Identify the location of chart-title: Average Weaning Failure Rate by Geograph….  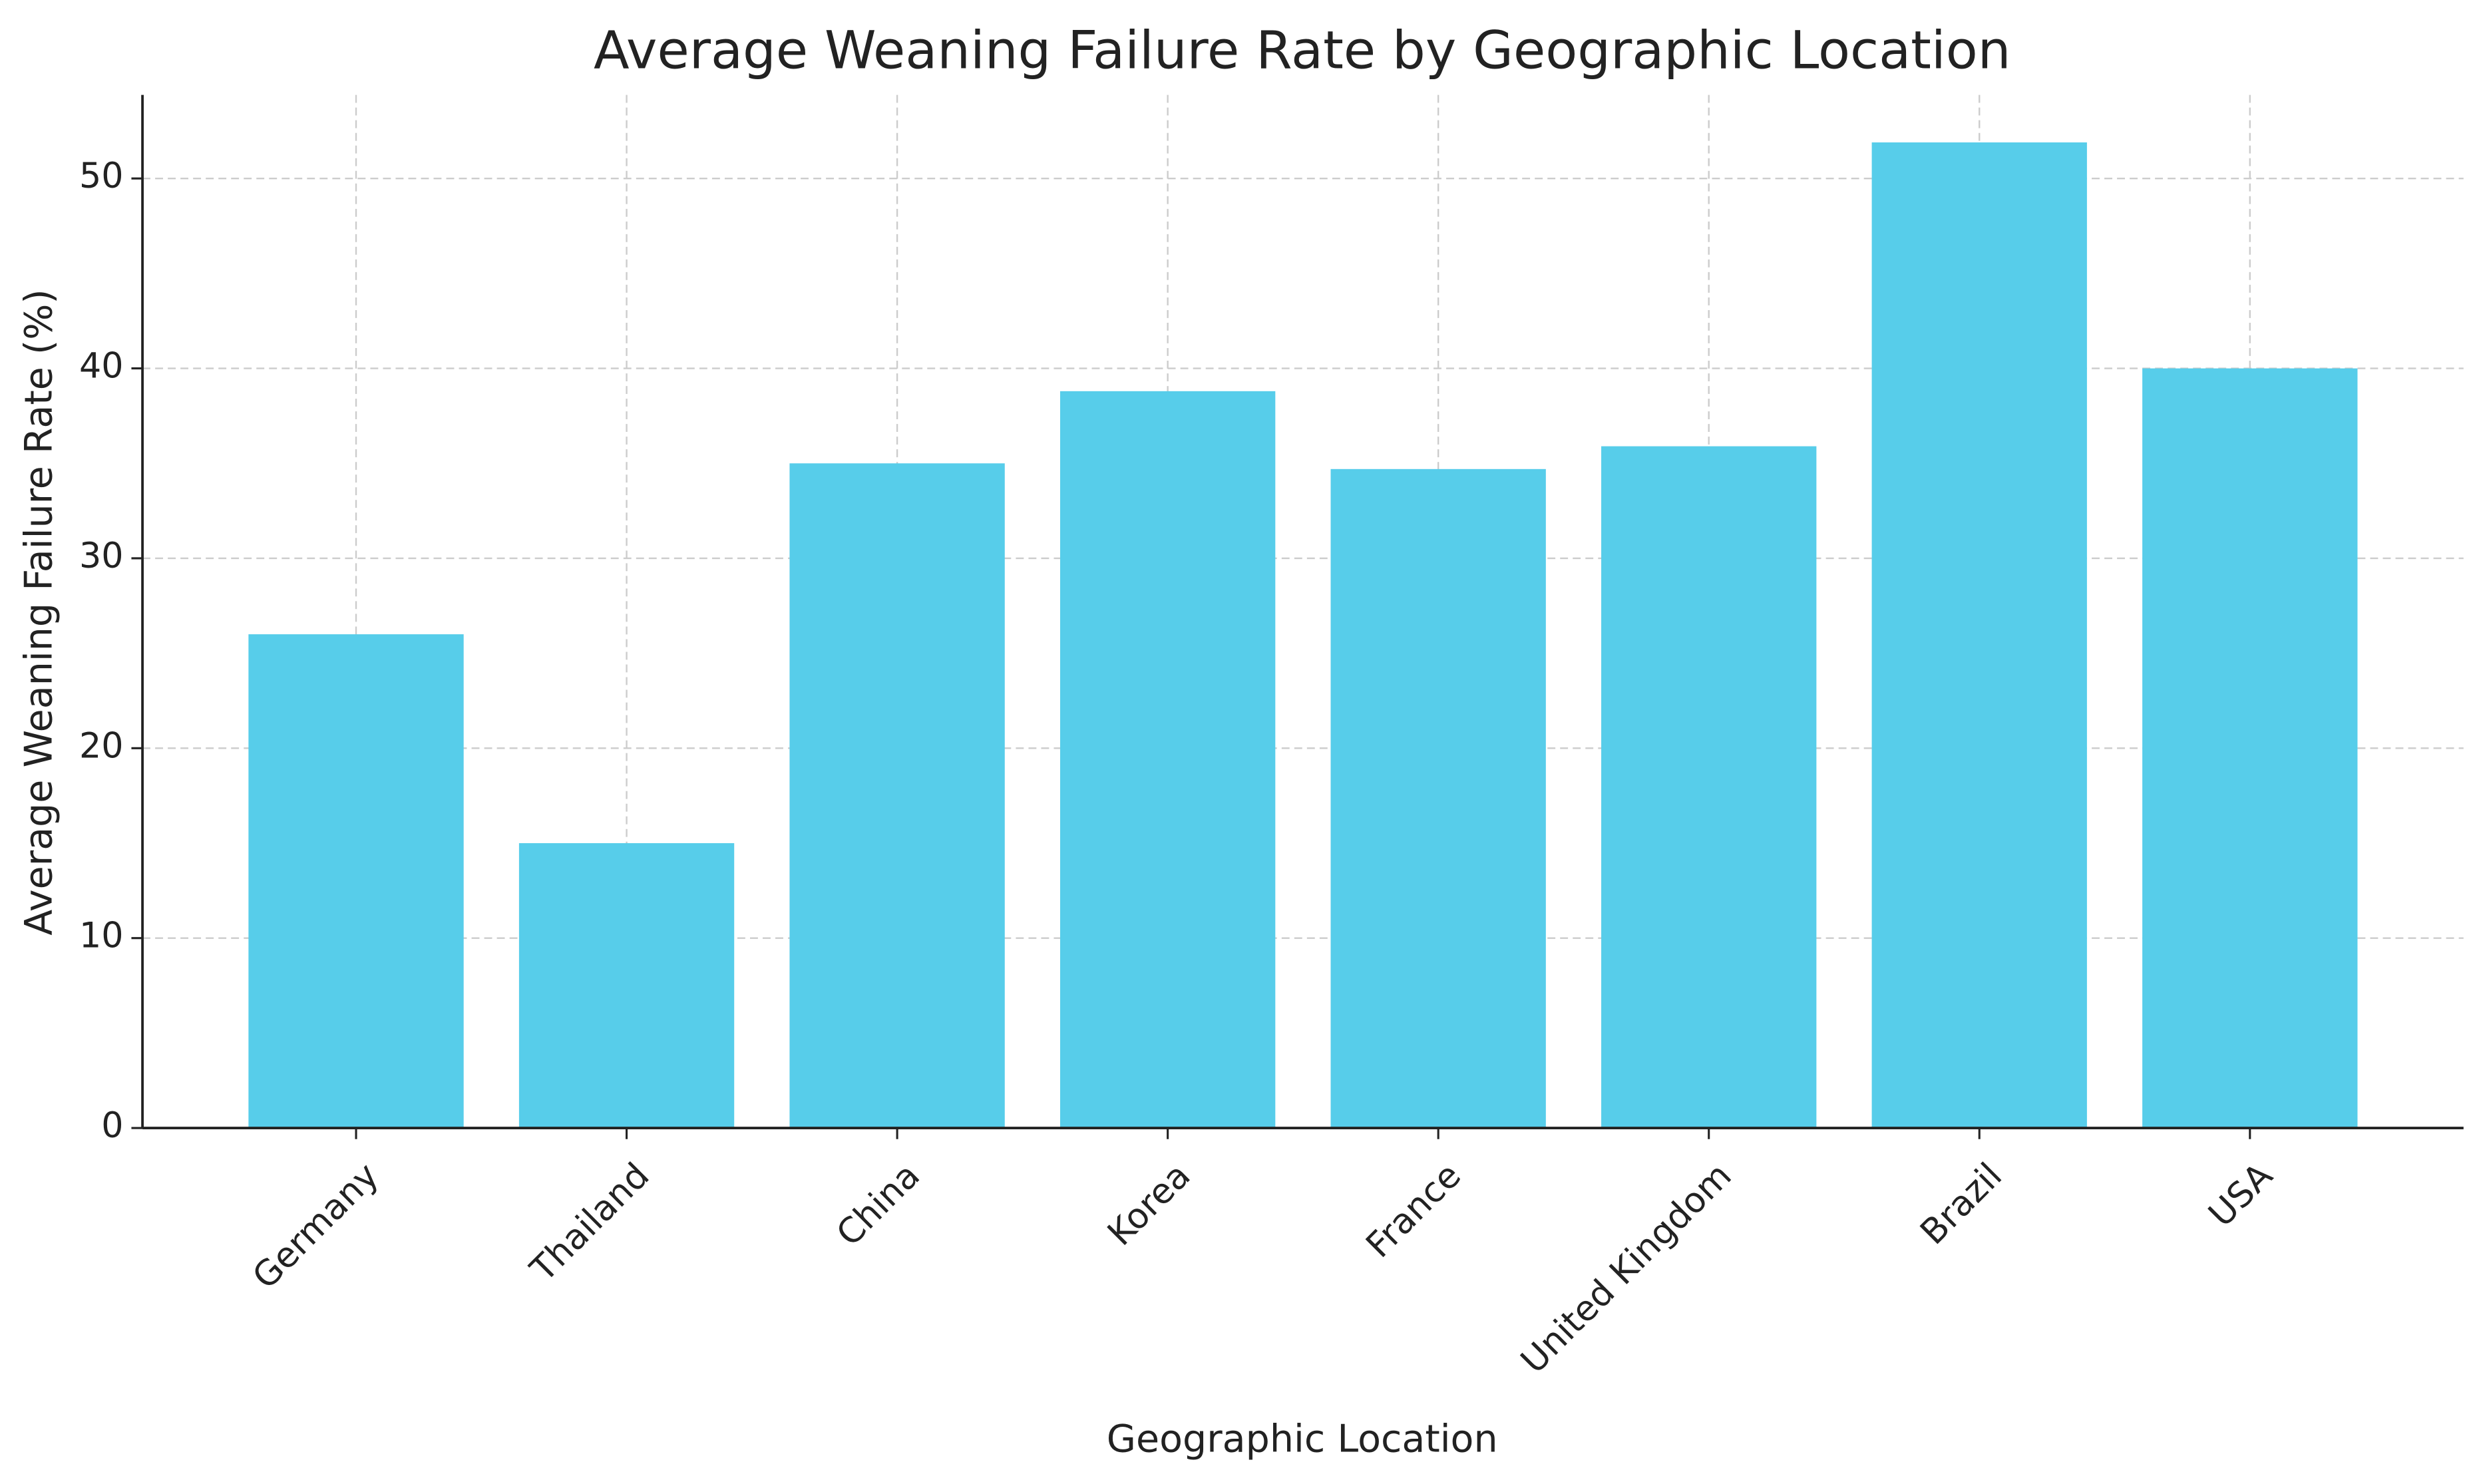
(1302, 50).